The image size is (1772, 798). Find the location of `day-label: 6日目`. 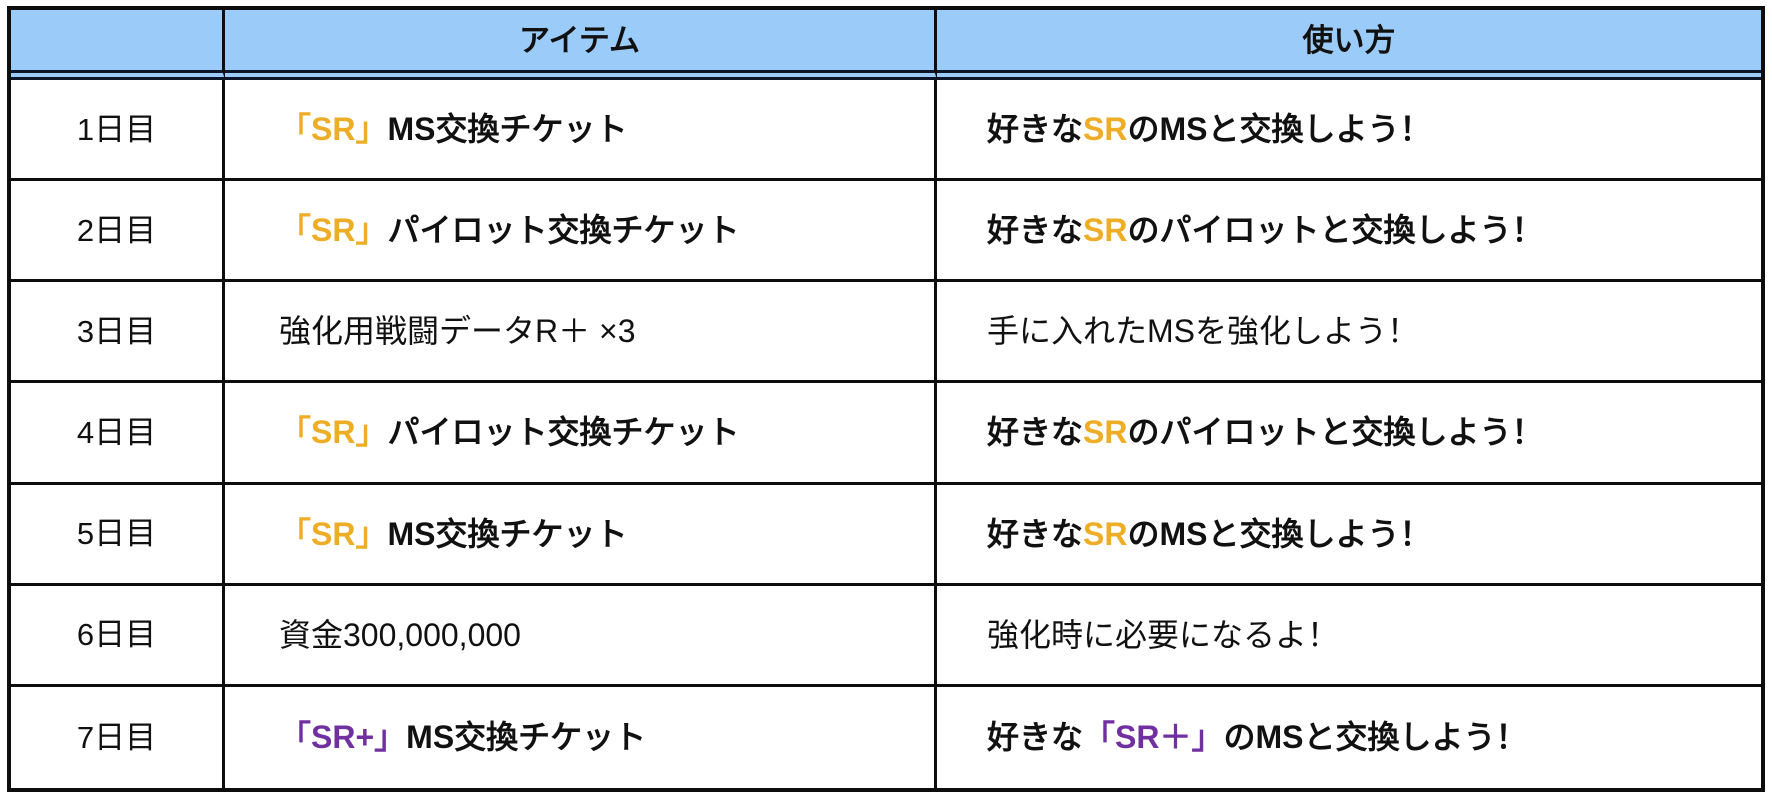

day-label: 6日目 is located at coordinates (118, 636).